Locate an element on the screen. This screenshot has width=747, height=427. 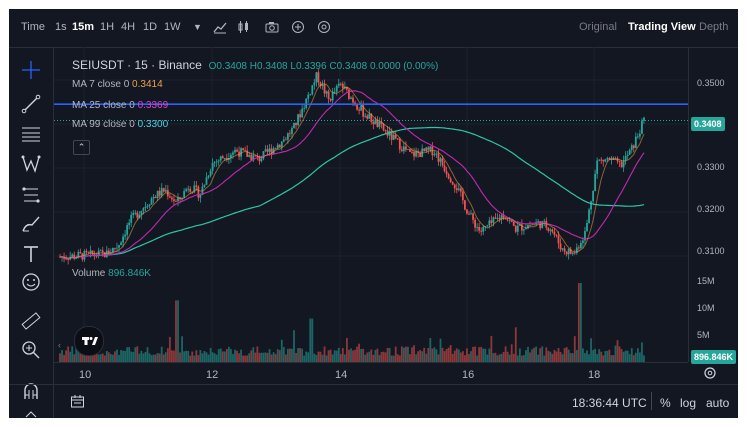
ohlc-change: 0.0000 (0.00%) is located at coordinates (404, 66).